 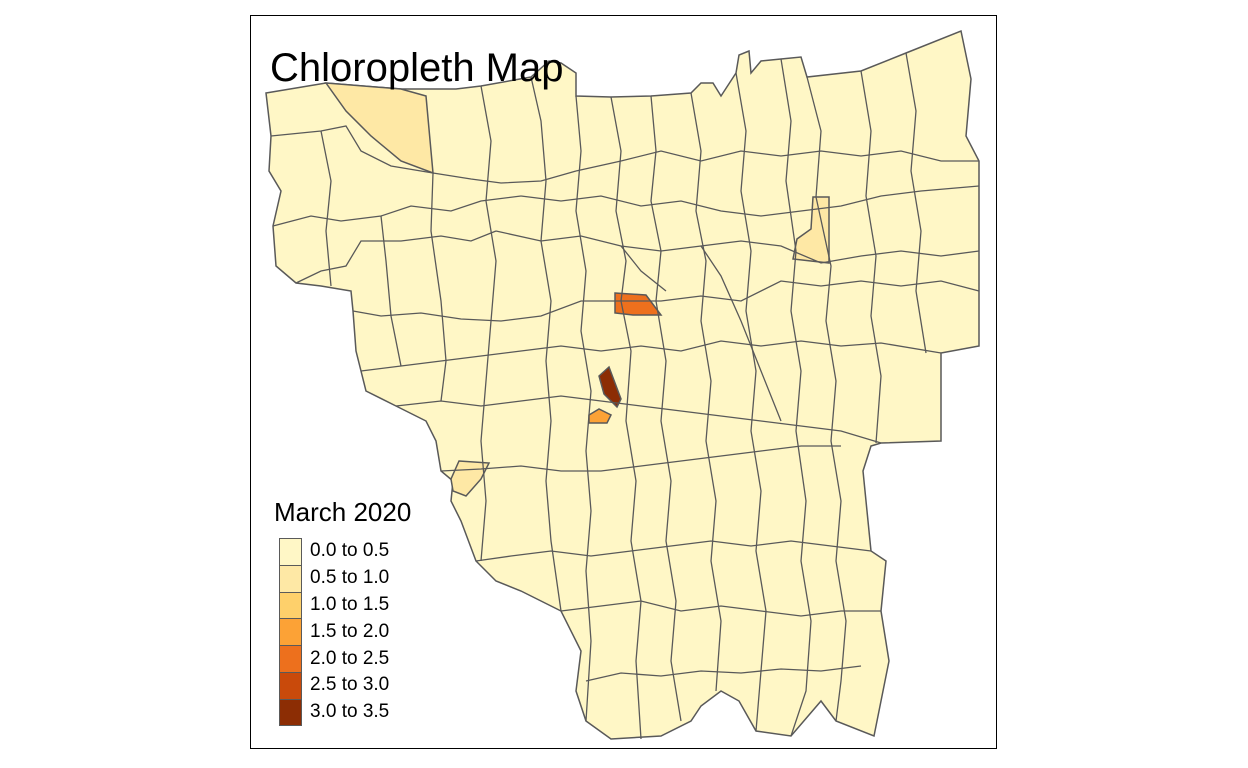 I want to click on region-northwest-coastal, so click(x=379, y=128).